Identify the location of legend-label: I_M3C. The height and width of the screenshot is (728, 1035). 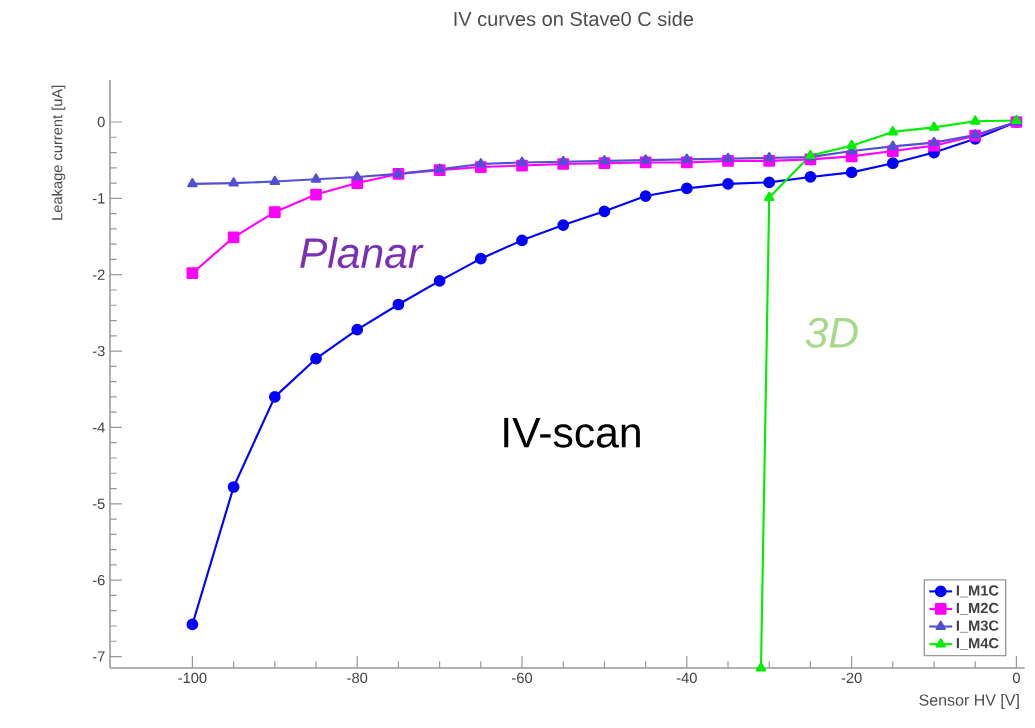
(977, 626).